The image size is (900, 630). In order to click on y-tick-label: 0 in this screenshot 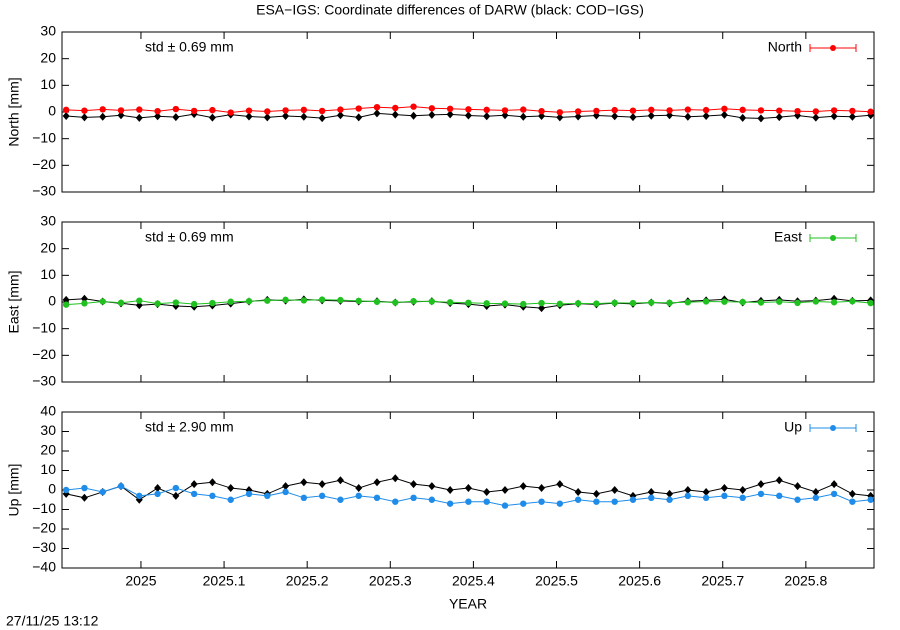, I will do `click(52, 301)`.